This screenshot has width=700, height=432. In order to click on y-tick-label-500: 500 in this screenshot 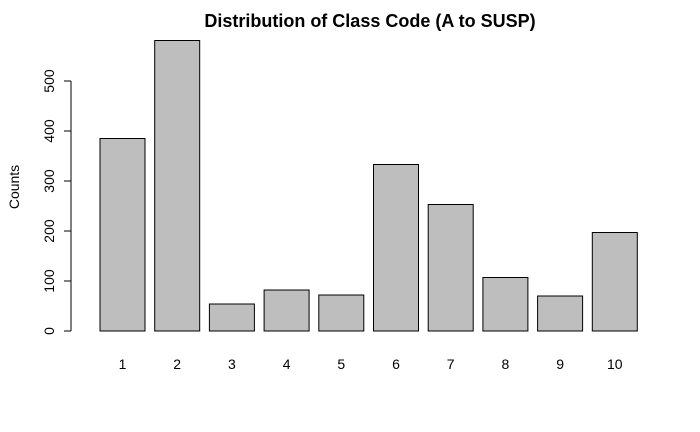, I will do `click(49, 81)`.